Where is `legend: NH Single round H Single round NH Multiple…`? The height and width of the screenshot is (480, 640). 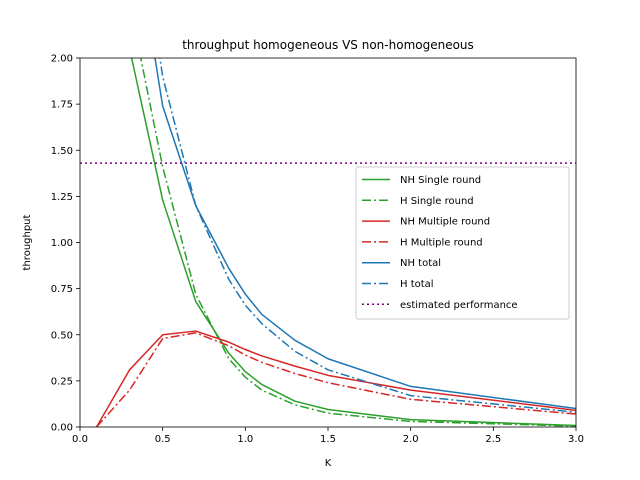 legend: NH Single round H Single round NH Multiple… is located at coordinates (462, 243).